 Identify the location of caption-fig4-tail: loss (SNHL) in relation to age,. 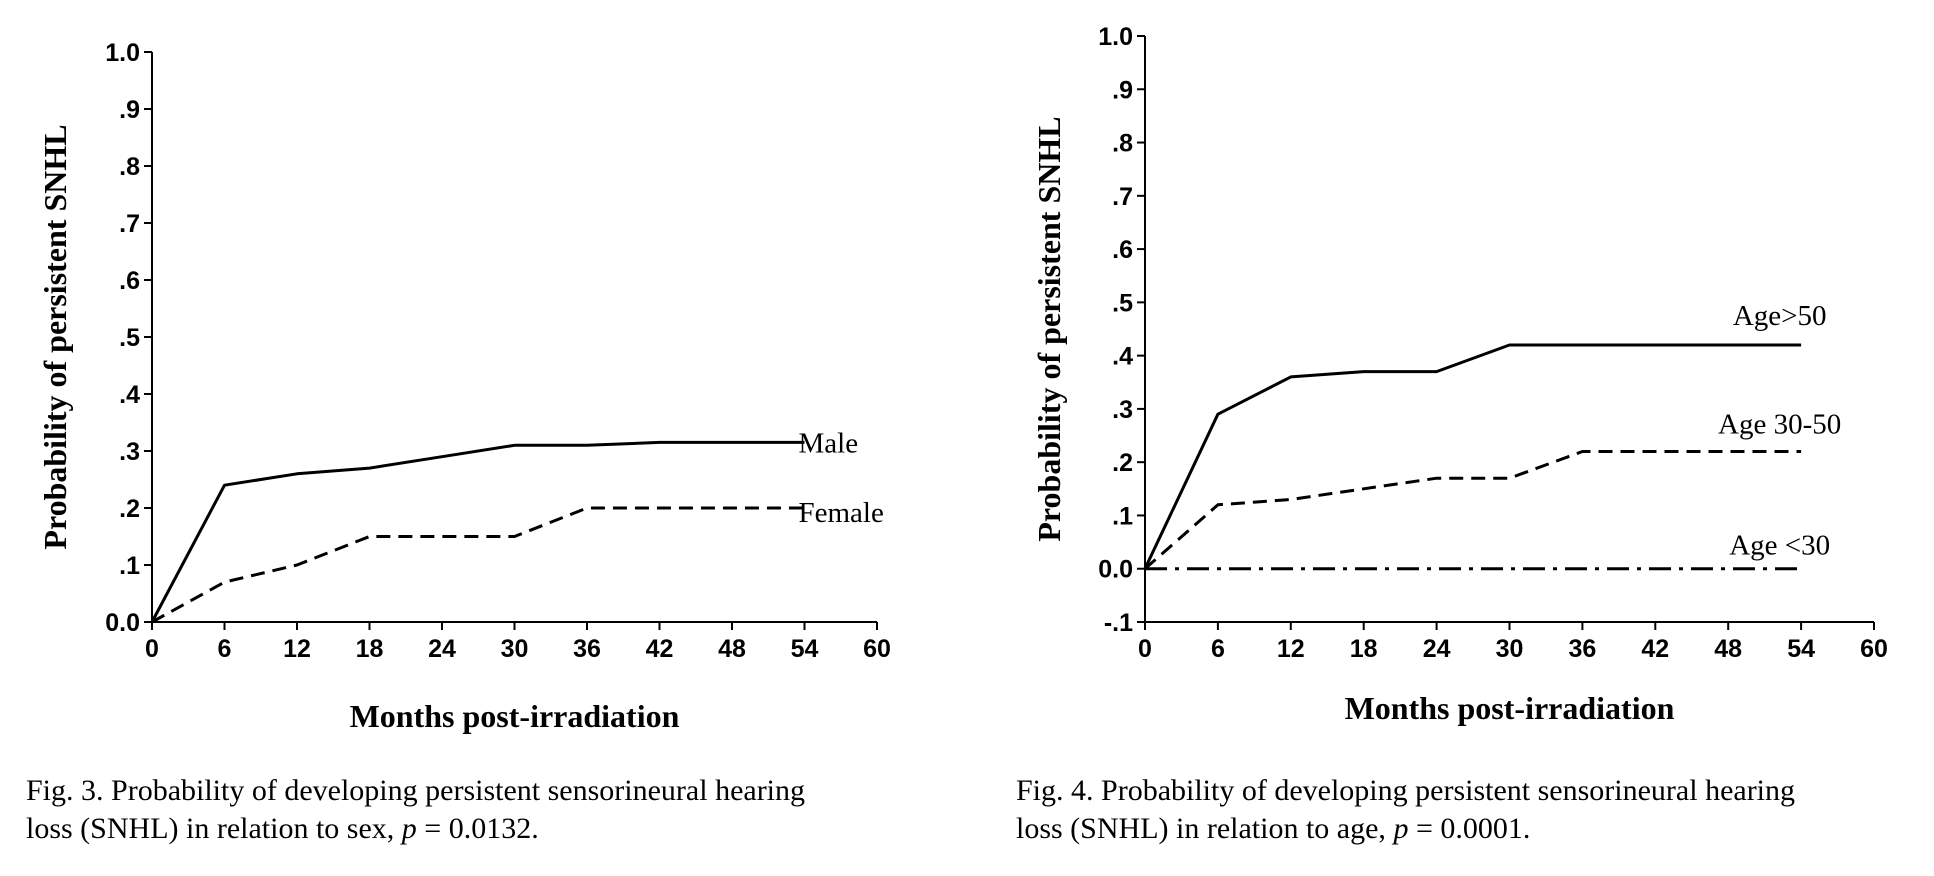
(1201, 828).